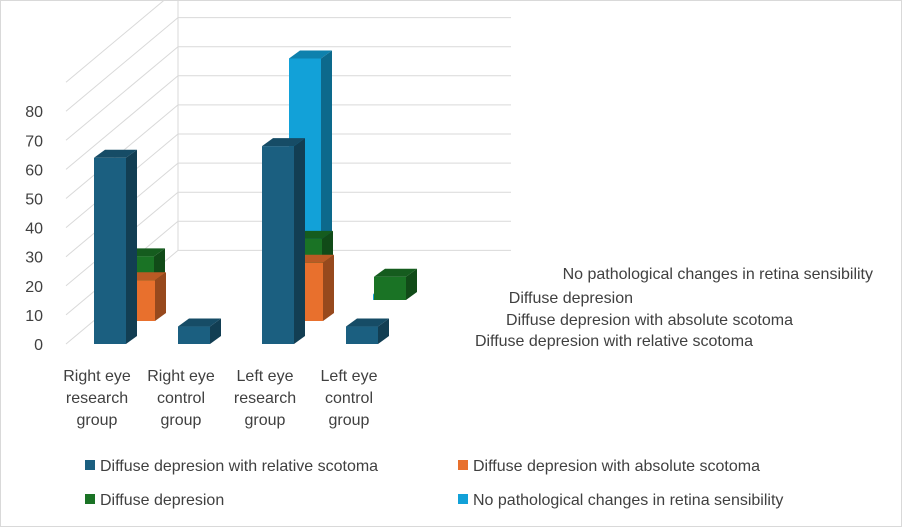 This screenshot has width=902, height=528. What do you see at coordinates (34, 287) in the screenshot?
I see `y-tick-label: 20` at bounding box center [34, 287].